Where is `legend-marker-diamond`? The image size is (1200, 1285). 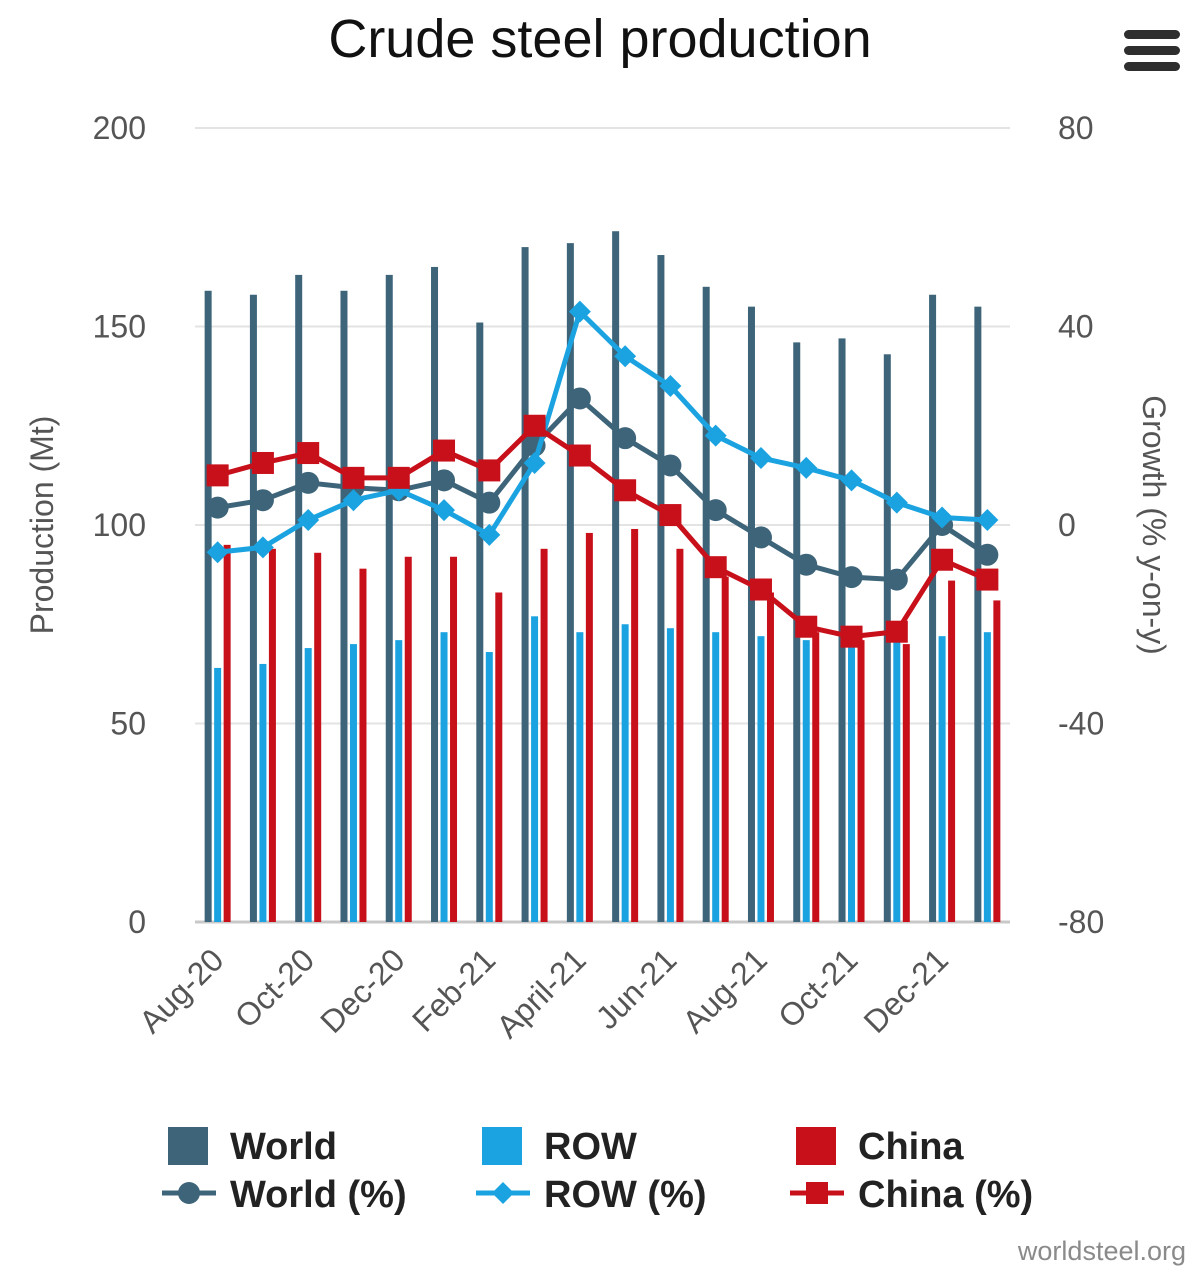 legend-marker-diamond is located at coordinates (503, 1193).